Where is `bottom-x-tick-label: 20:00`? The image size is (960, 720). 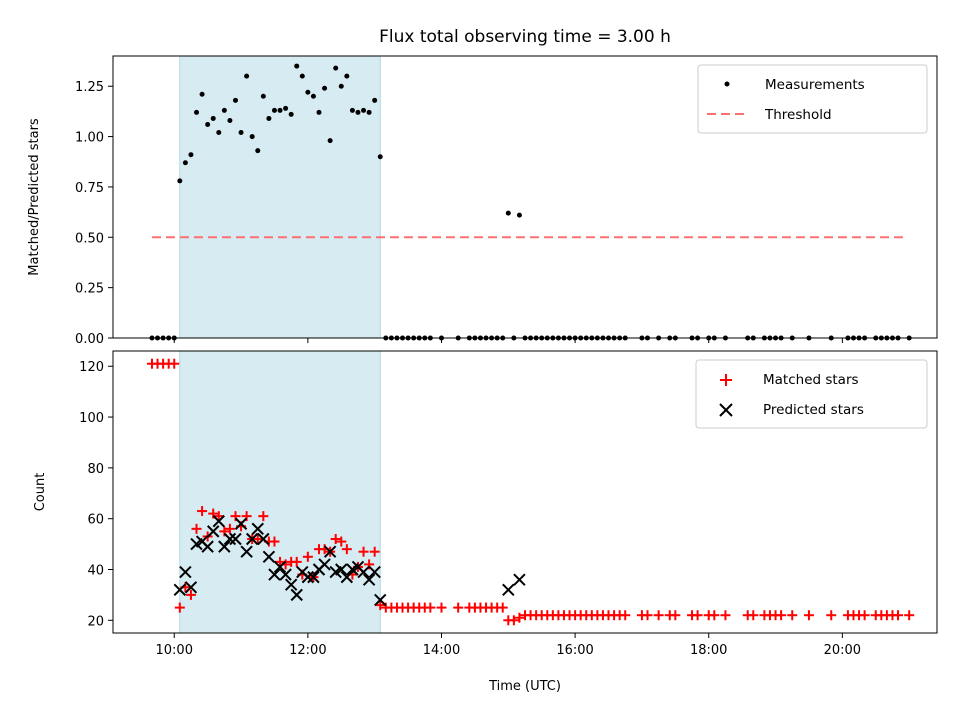
bottom-x-tick-label: 20:00 is located at coordinates (842, 650).